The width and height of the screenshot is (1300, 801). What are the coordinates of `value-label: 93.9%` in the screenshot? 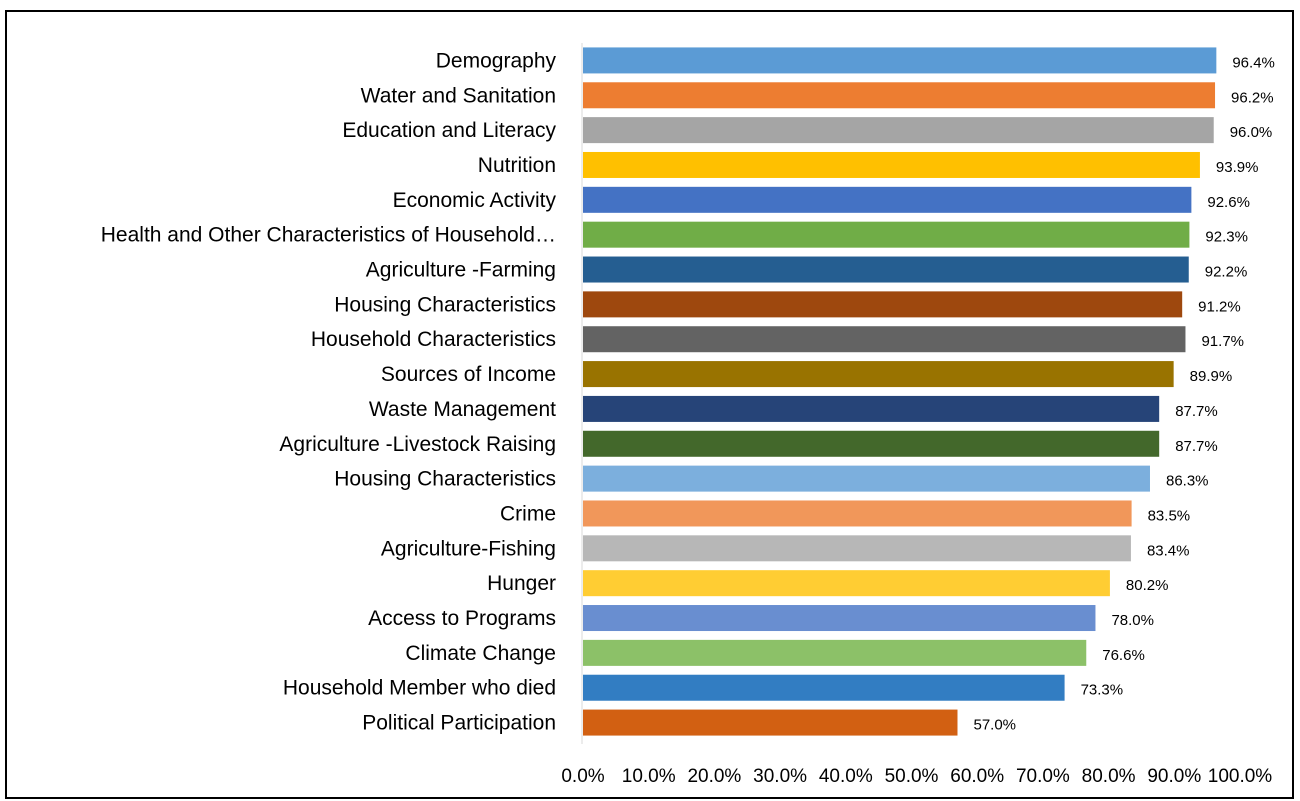 It's located at (1237, 167).